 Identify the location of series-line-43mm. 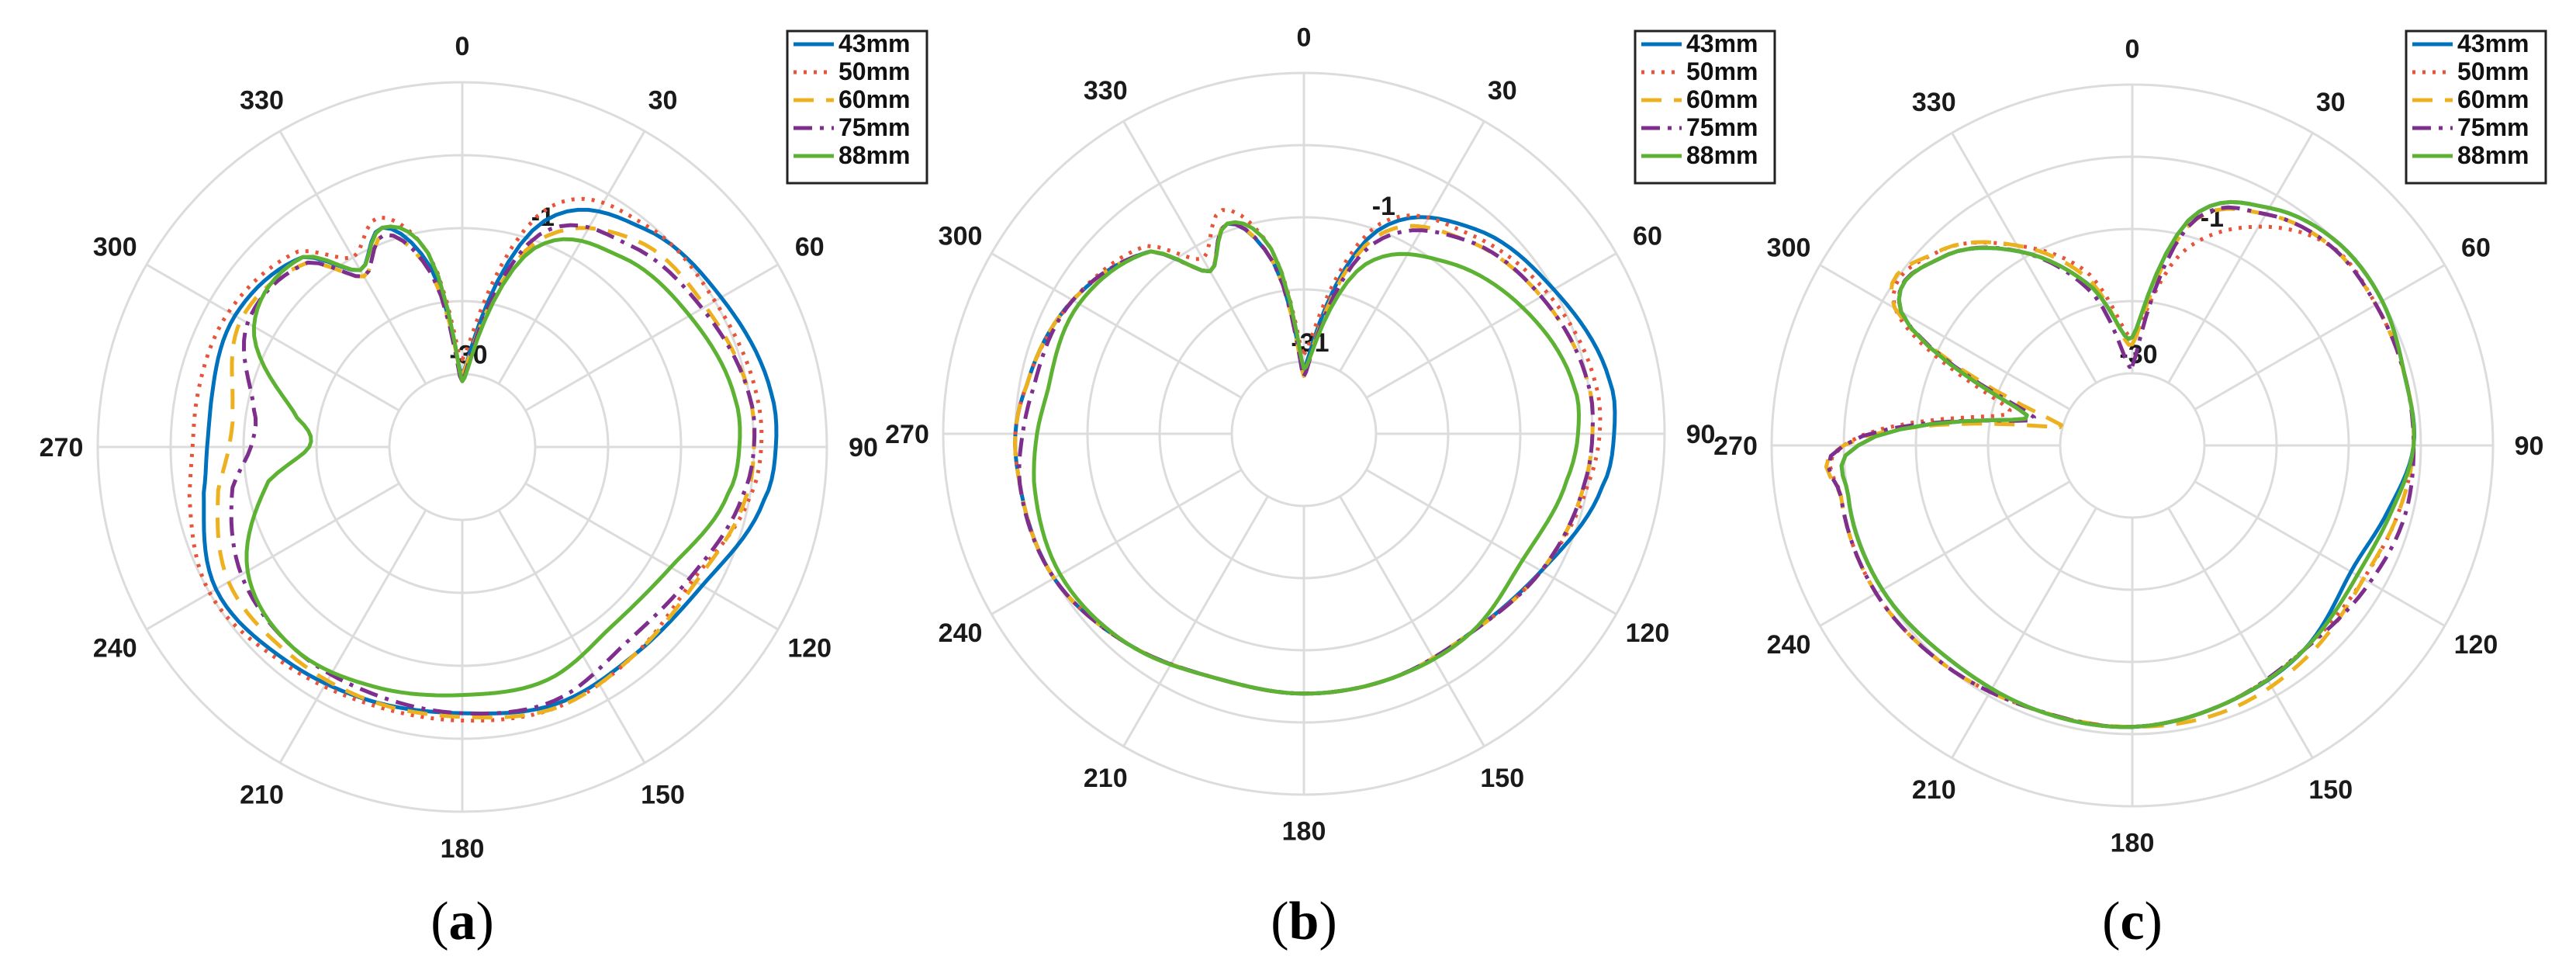
(1315, 455).